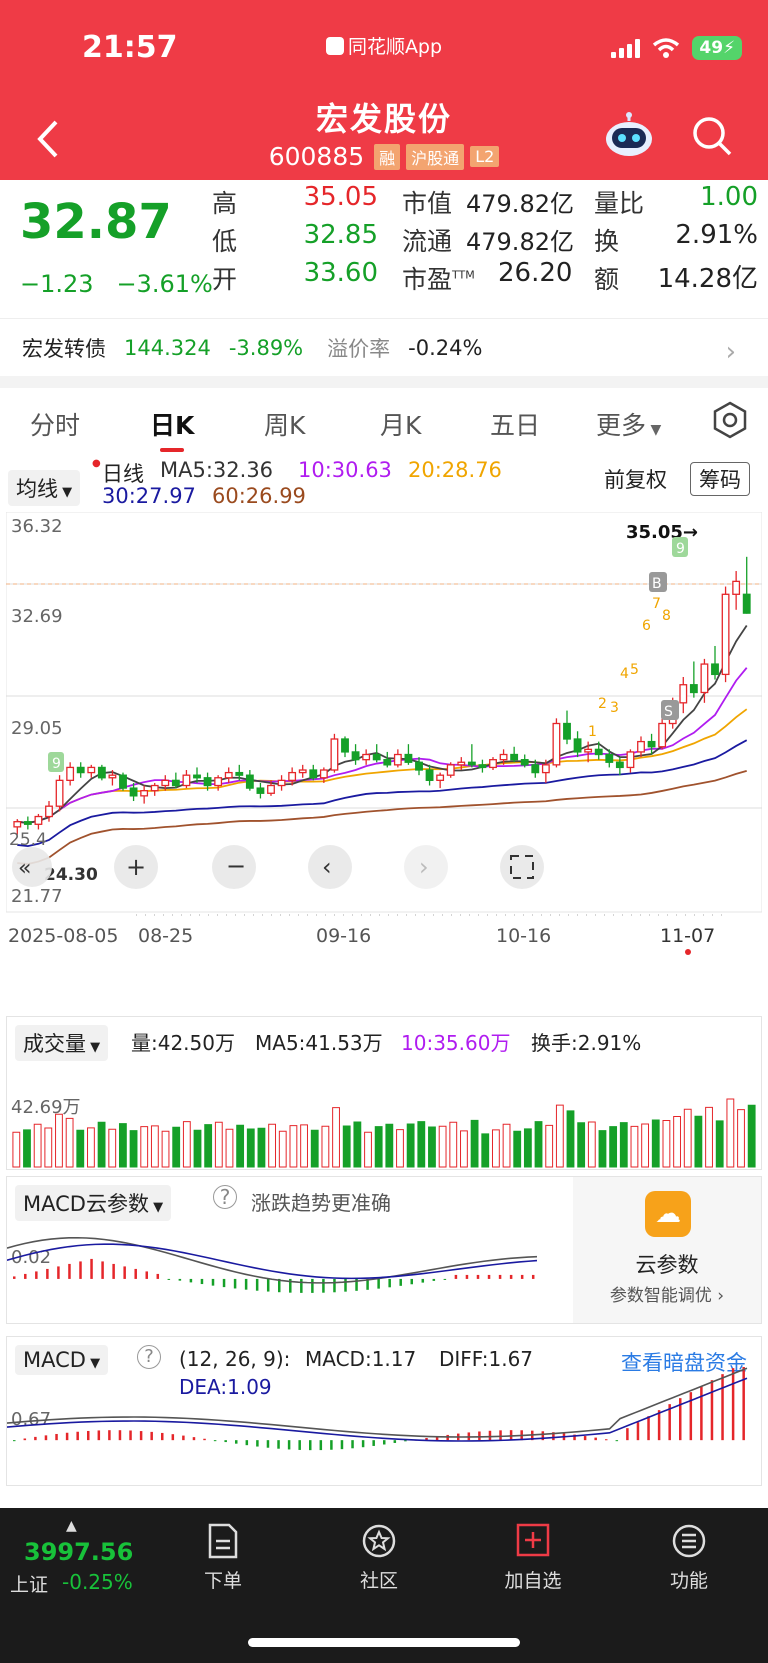 Image resolution: width=768 pixels, height=1663 pixels. Describe the element at coordinates (666, 616) in the screenshot. I see `signal-marker: 8` at that location.